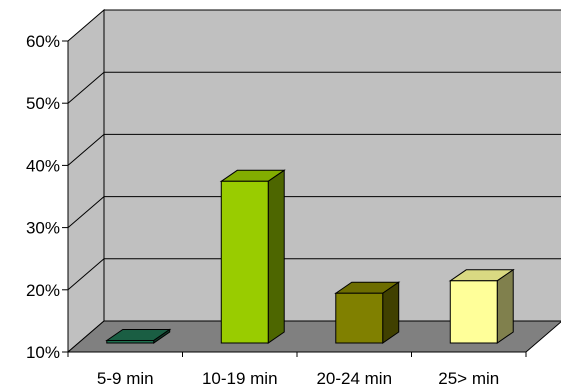 This screenshot has width=561, height=390. I want to click on x-tick-label: 20-24 min, so click(354, 378).